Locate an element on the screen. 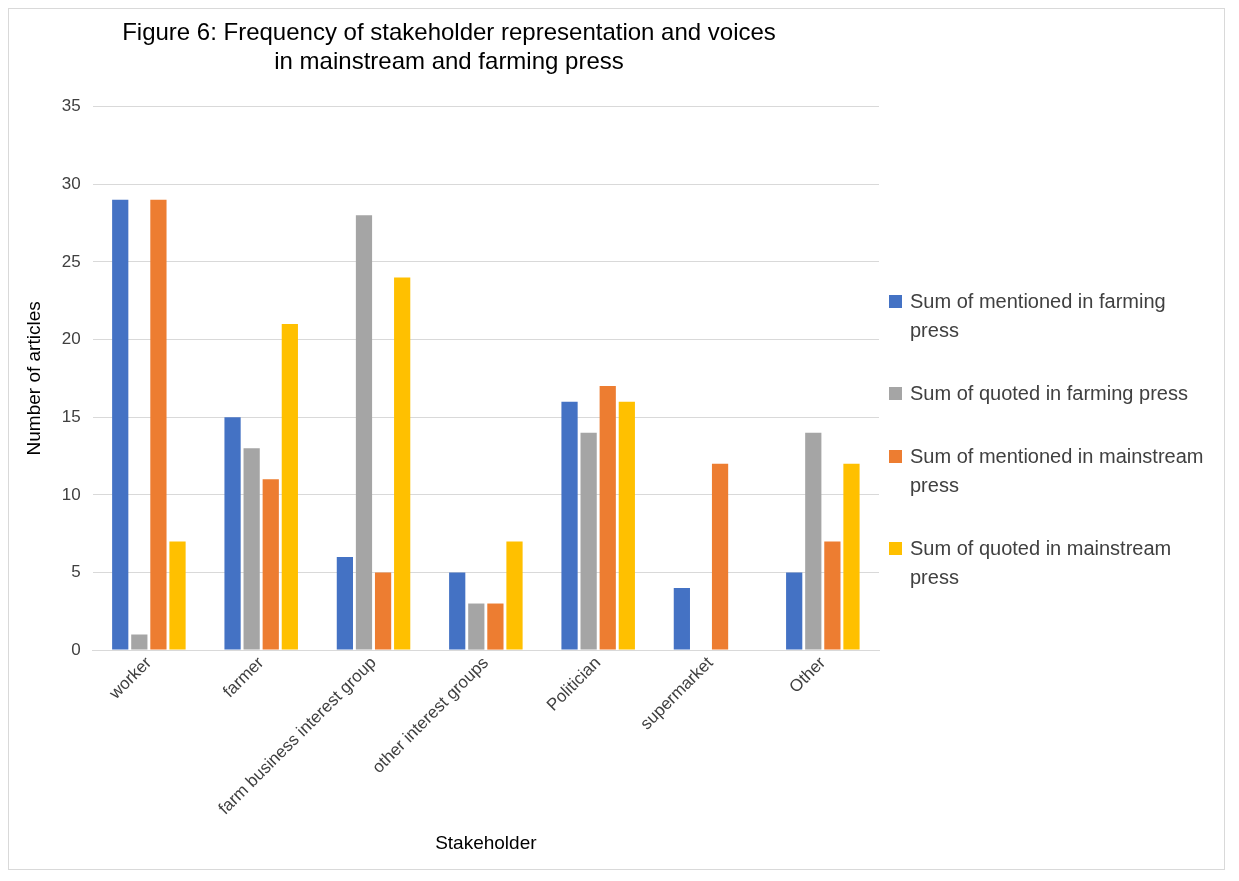  y-tick-label: 0 is located at coordinates (76, 649).